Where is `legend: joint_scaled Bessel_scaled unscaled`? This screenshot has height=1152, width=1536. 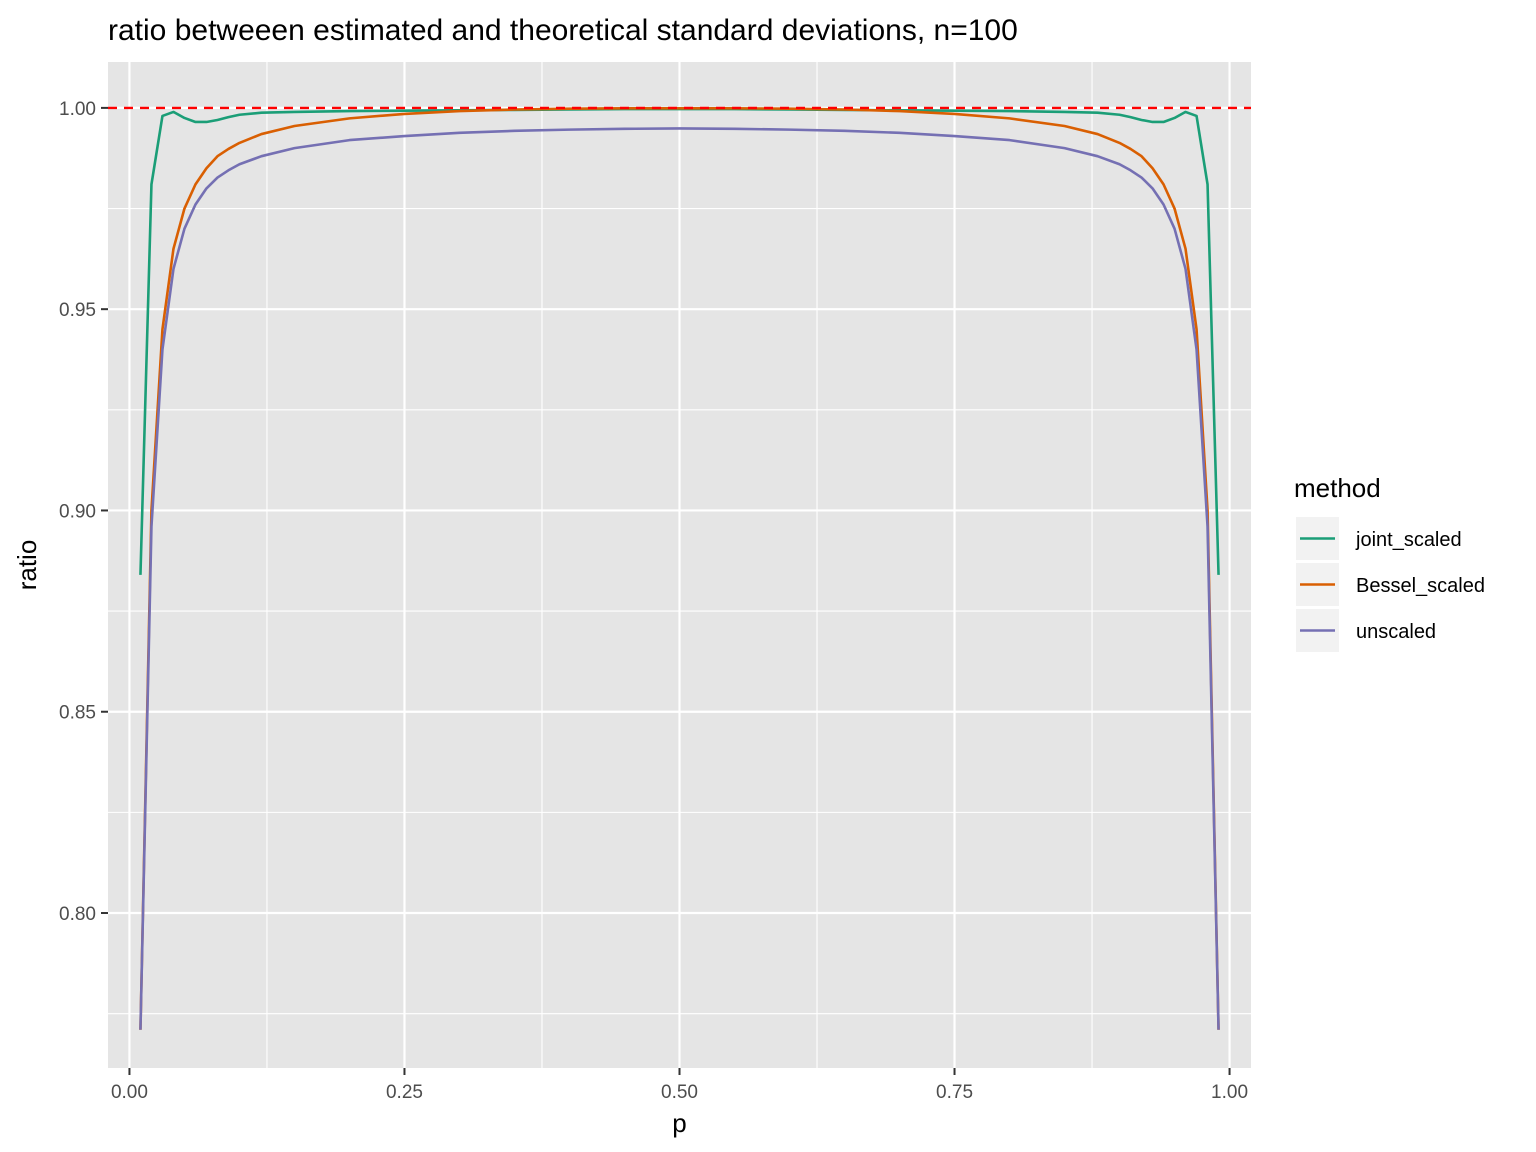 legend: joint_scaled Bessel_scaled unscaled is located at coordinates (1390, 584).